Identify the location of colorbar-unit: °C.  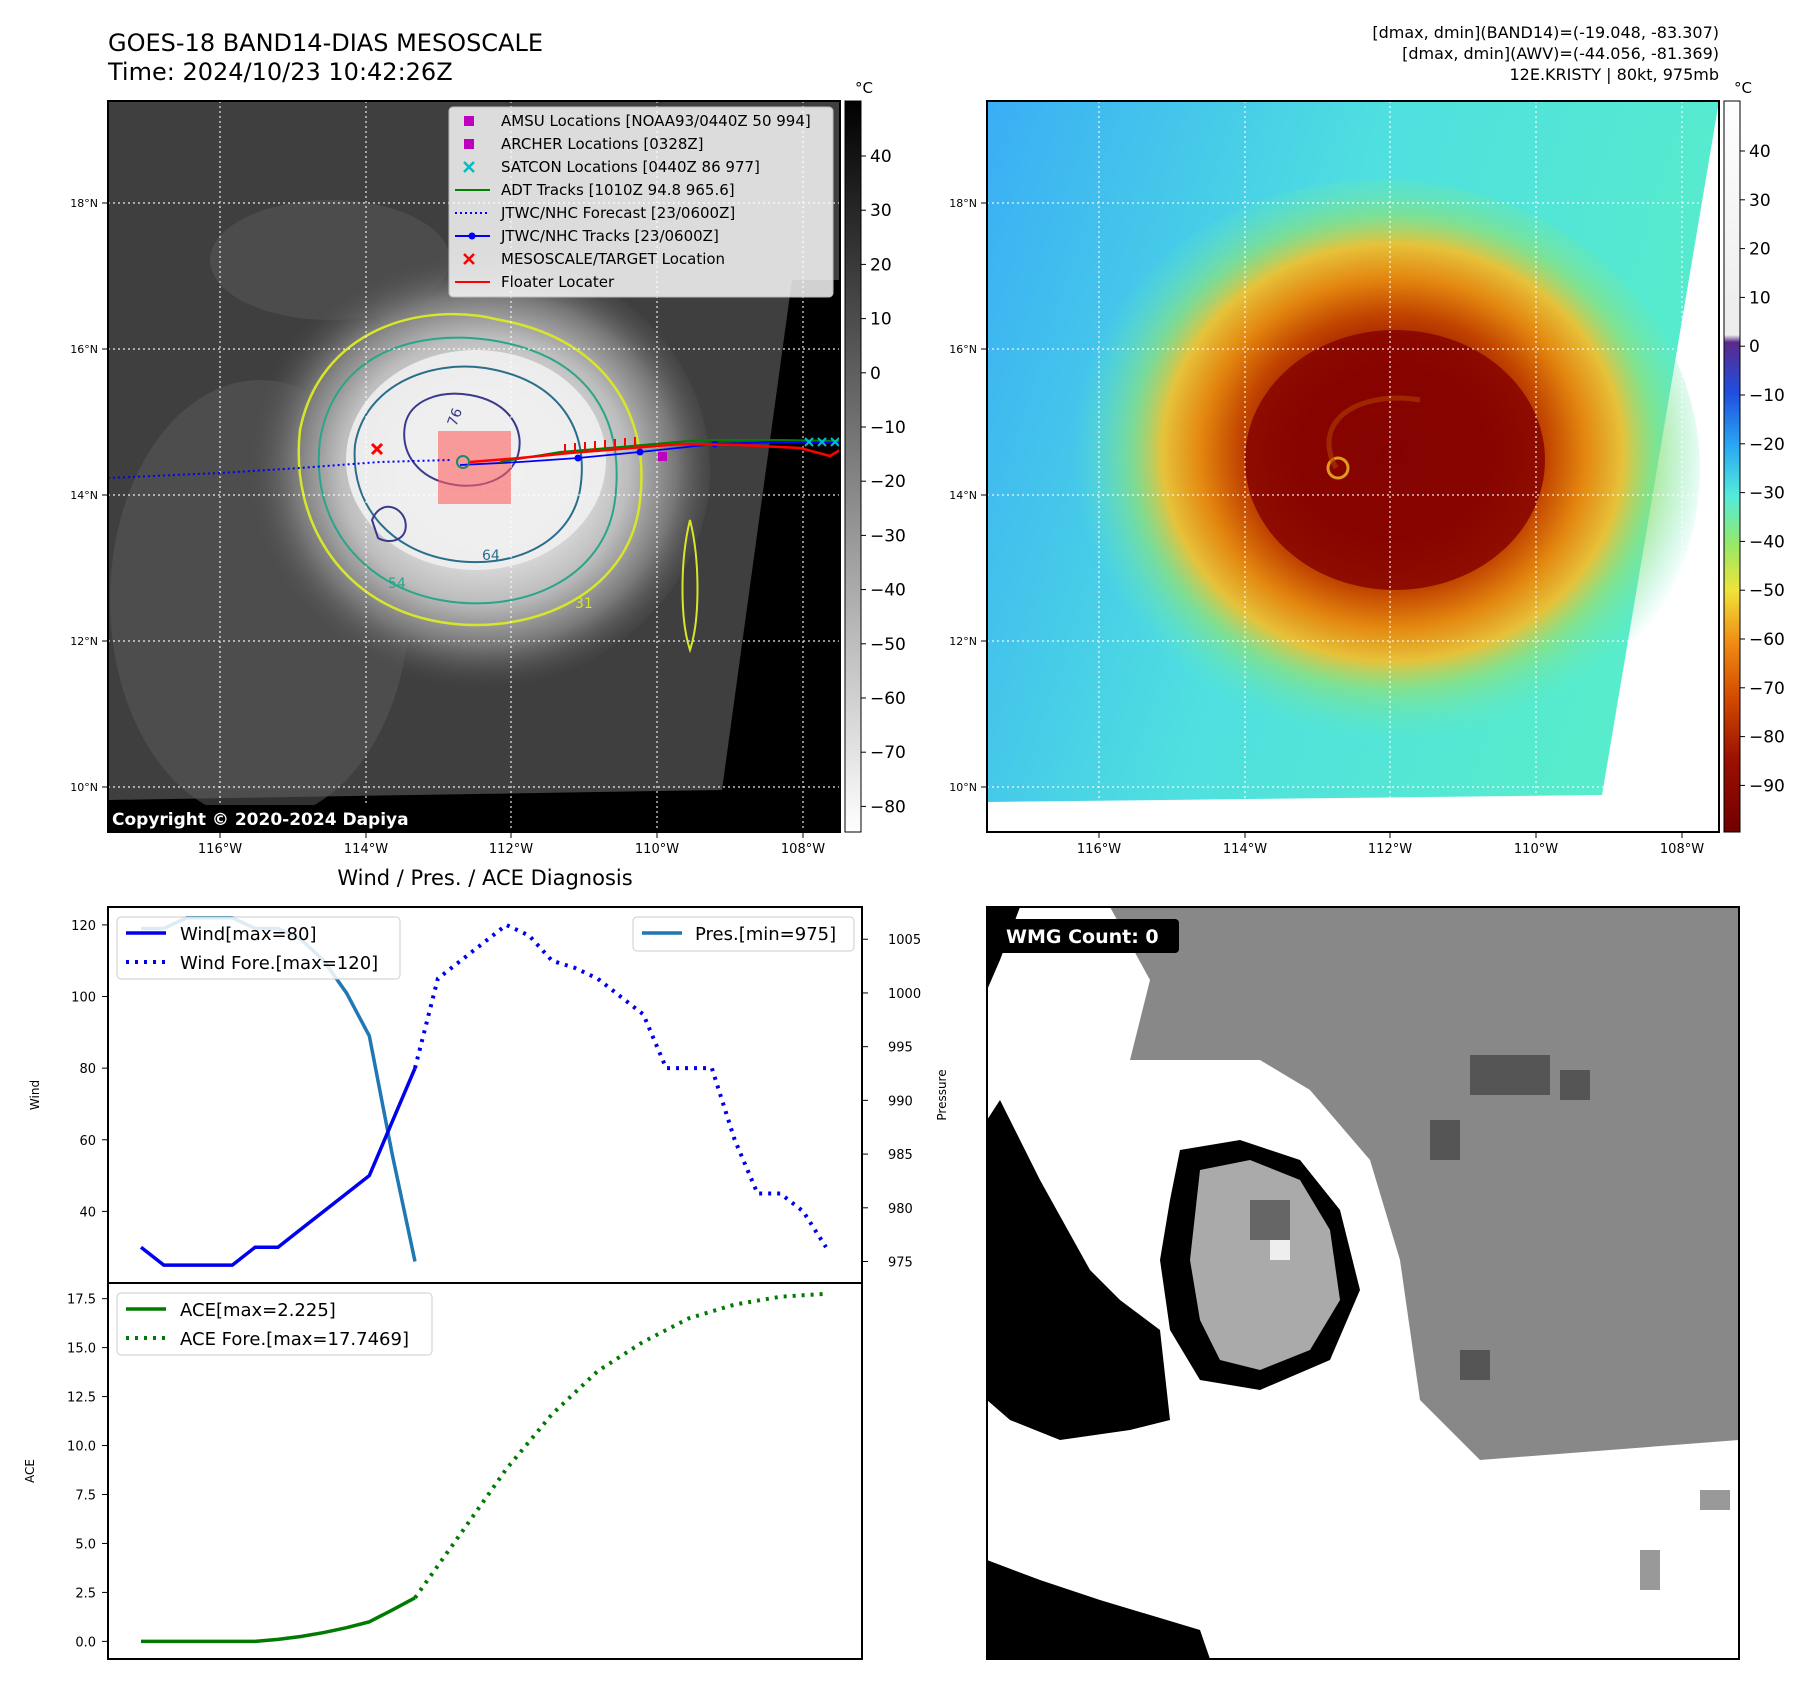
(864, 88).